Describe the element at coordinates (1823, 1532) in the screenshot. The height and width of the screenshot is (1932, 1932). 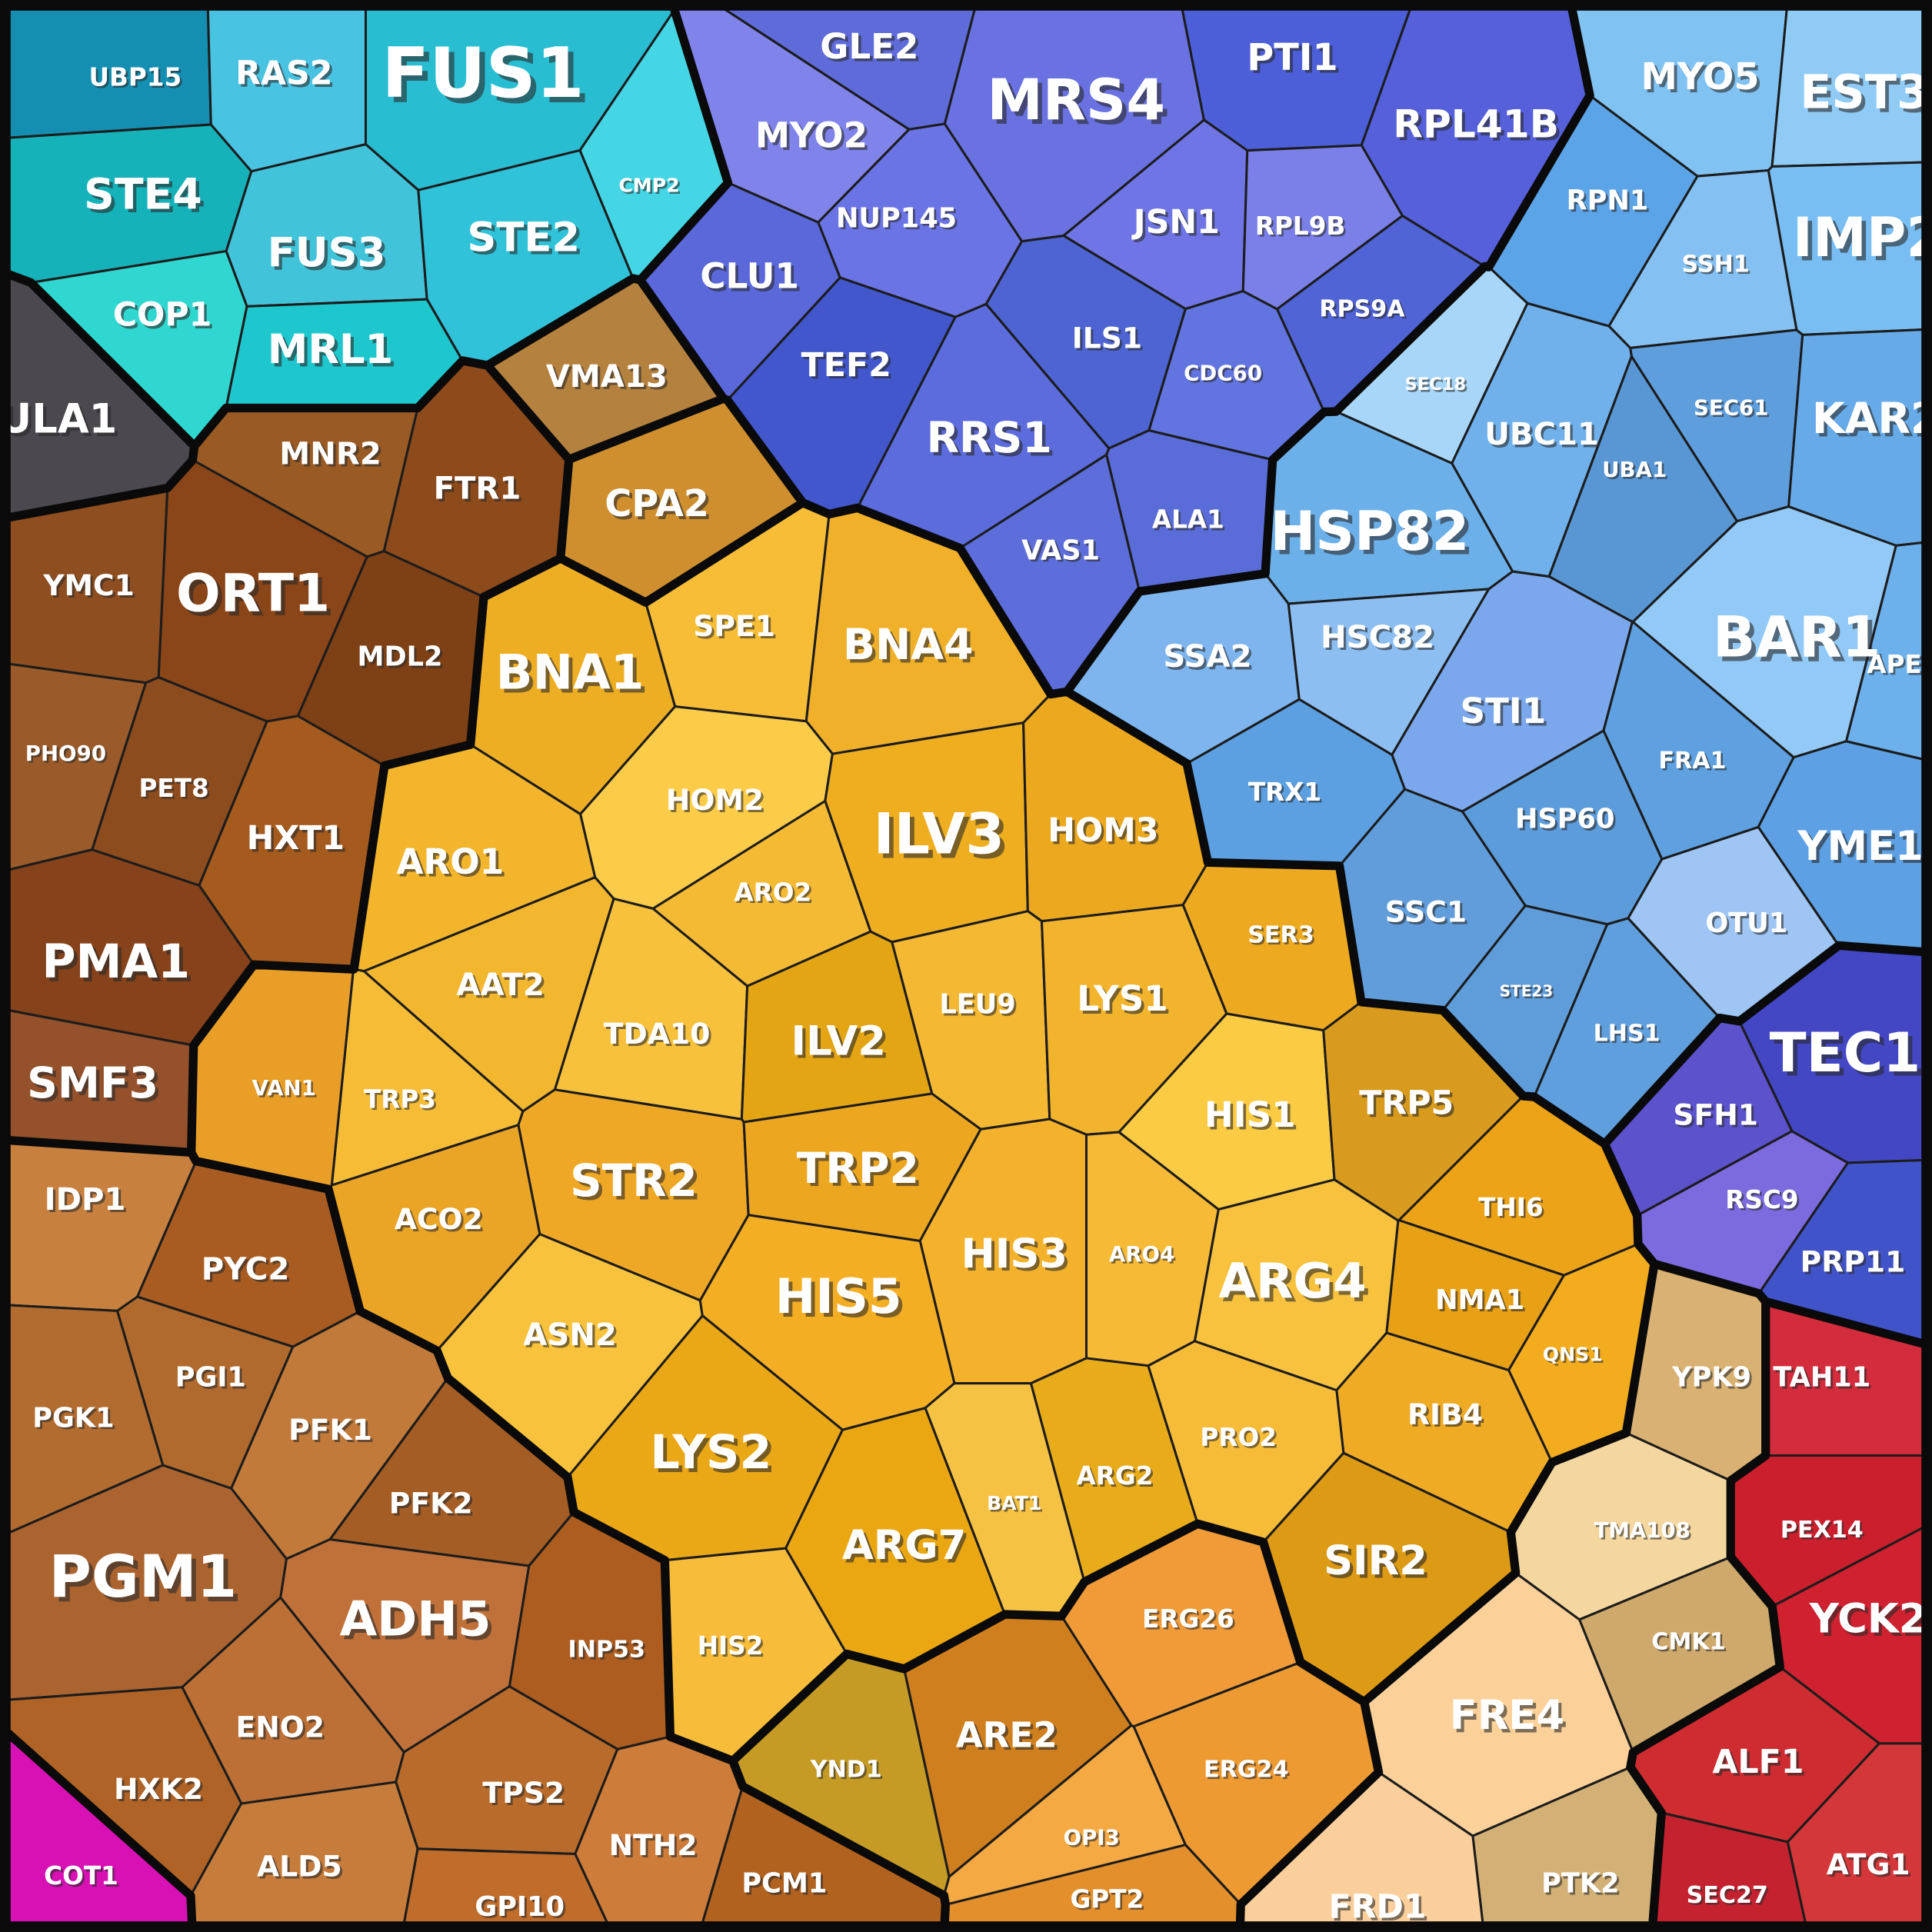
I see `cell-label-shadow-PEX14: PEX14` at that location.